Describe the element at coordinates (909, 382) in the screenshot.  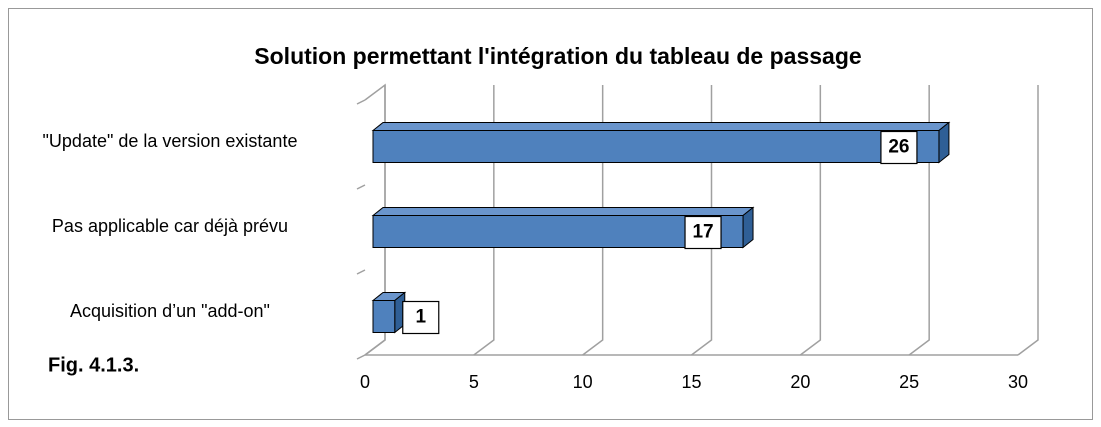
I see `x-tick-label: 25` at that location.